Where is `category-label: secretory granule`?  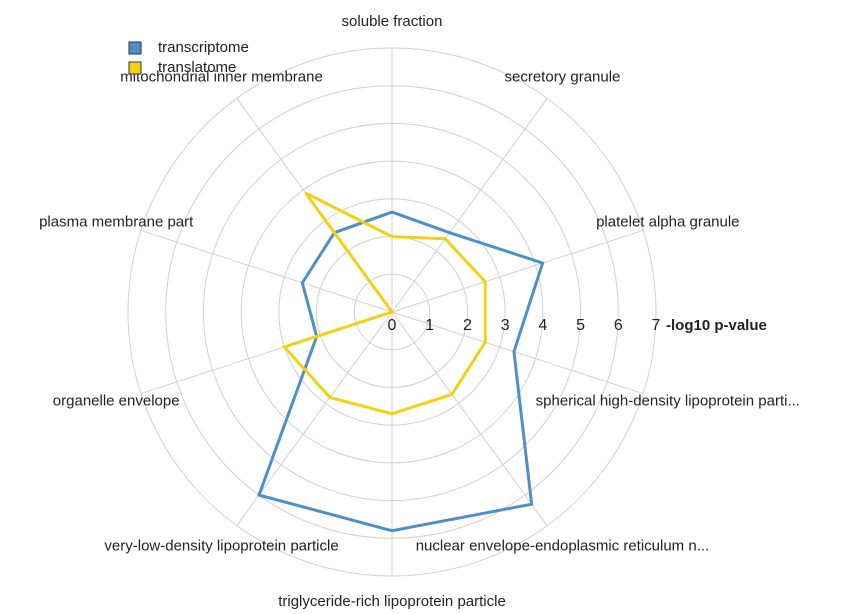 category-label: secretory granule is located at coordinates (563, 76).